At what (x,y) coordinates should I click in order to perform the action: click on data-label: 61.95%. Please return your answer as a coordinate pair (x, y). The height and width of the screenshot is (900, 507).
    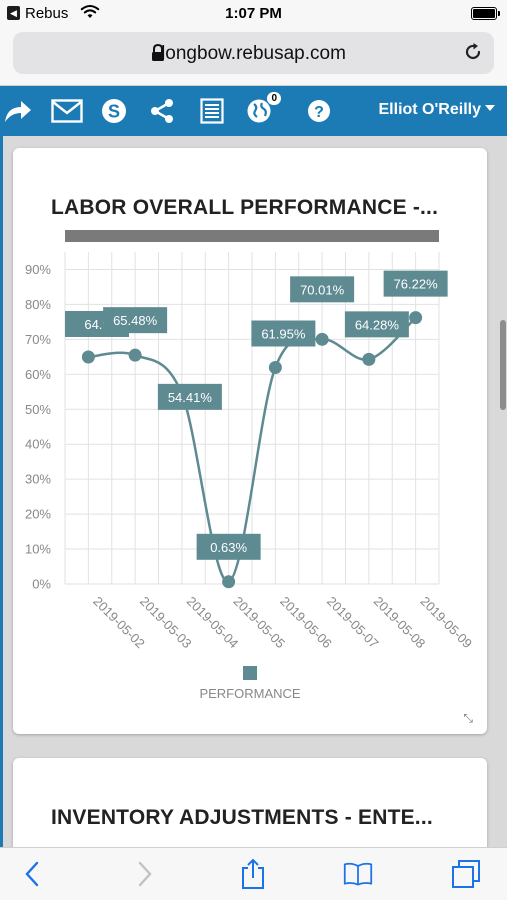
    Looking at the image, I should click on (283, 334).